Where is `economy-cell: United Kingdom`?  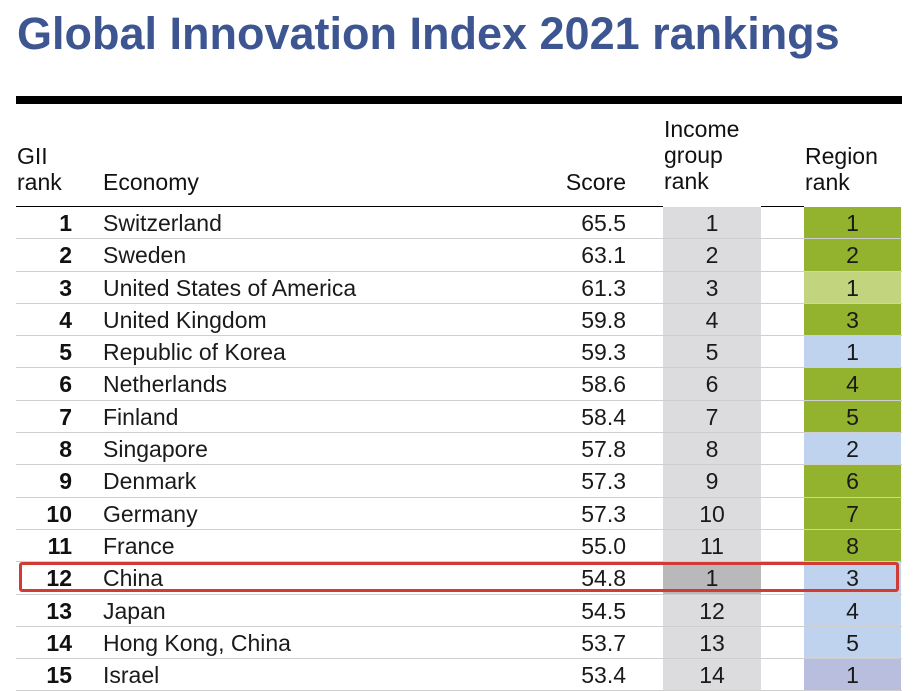
economy-cell: United Kingdom is located at coordinates (185, 319).